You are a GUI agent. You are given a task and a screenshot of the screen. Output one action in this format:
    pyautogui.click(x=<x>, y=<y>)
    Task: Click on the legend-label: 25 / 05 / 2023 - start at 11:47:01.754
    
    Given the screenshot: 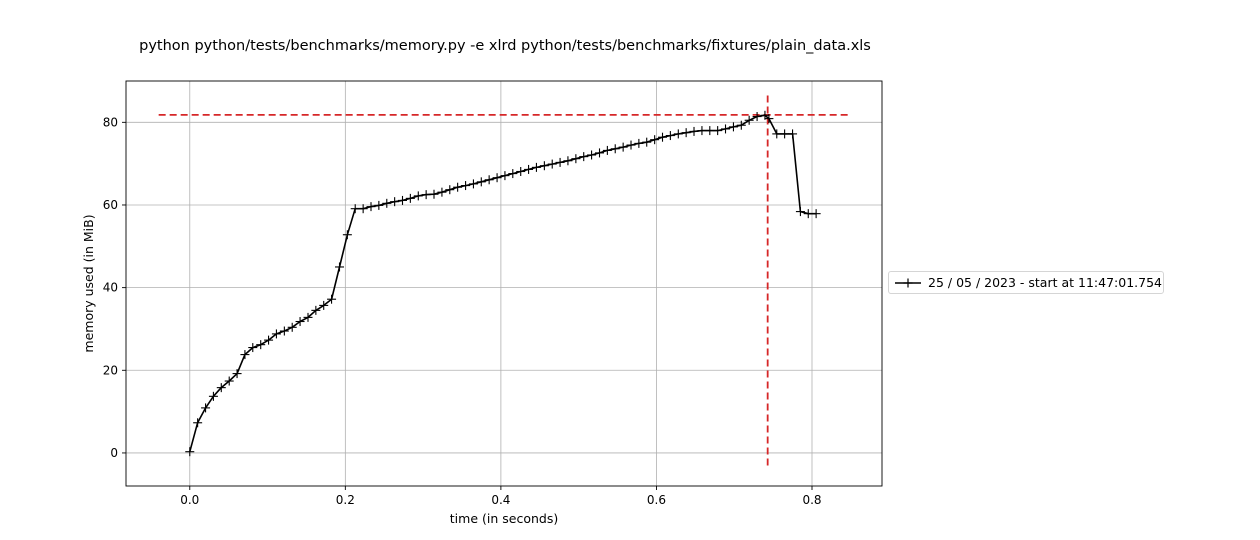 What is the action you would take?
    pyautogui.click(x=1045, y=282)
    